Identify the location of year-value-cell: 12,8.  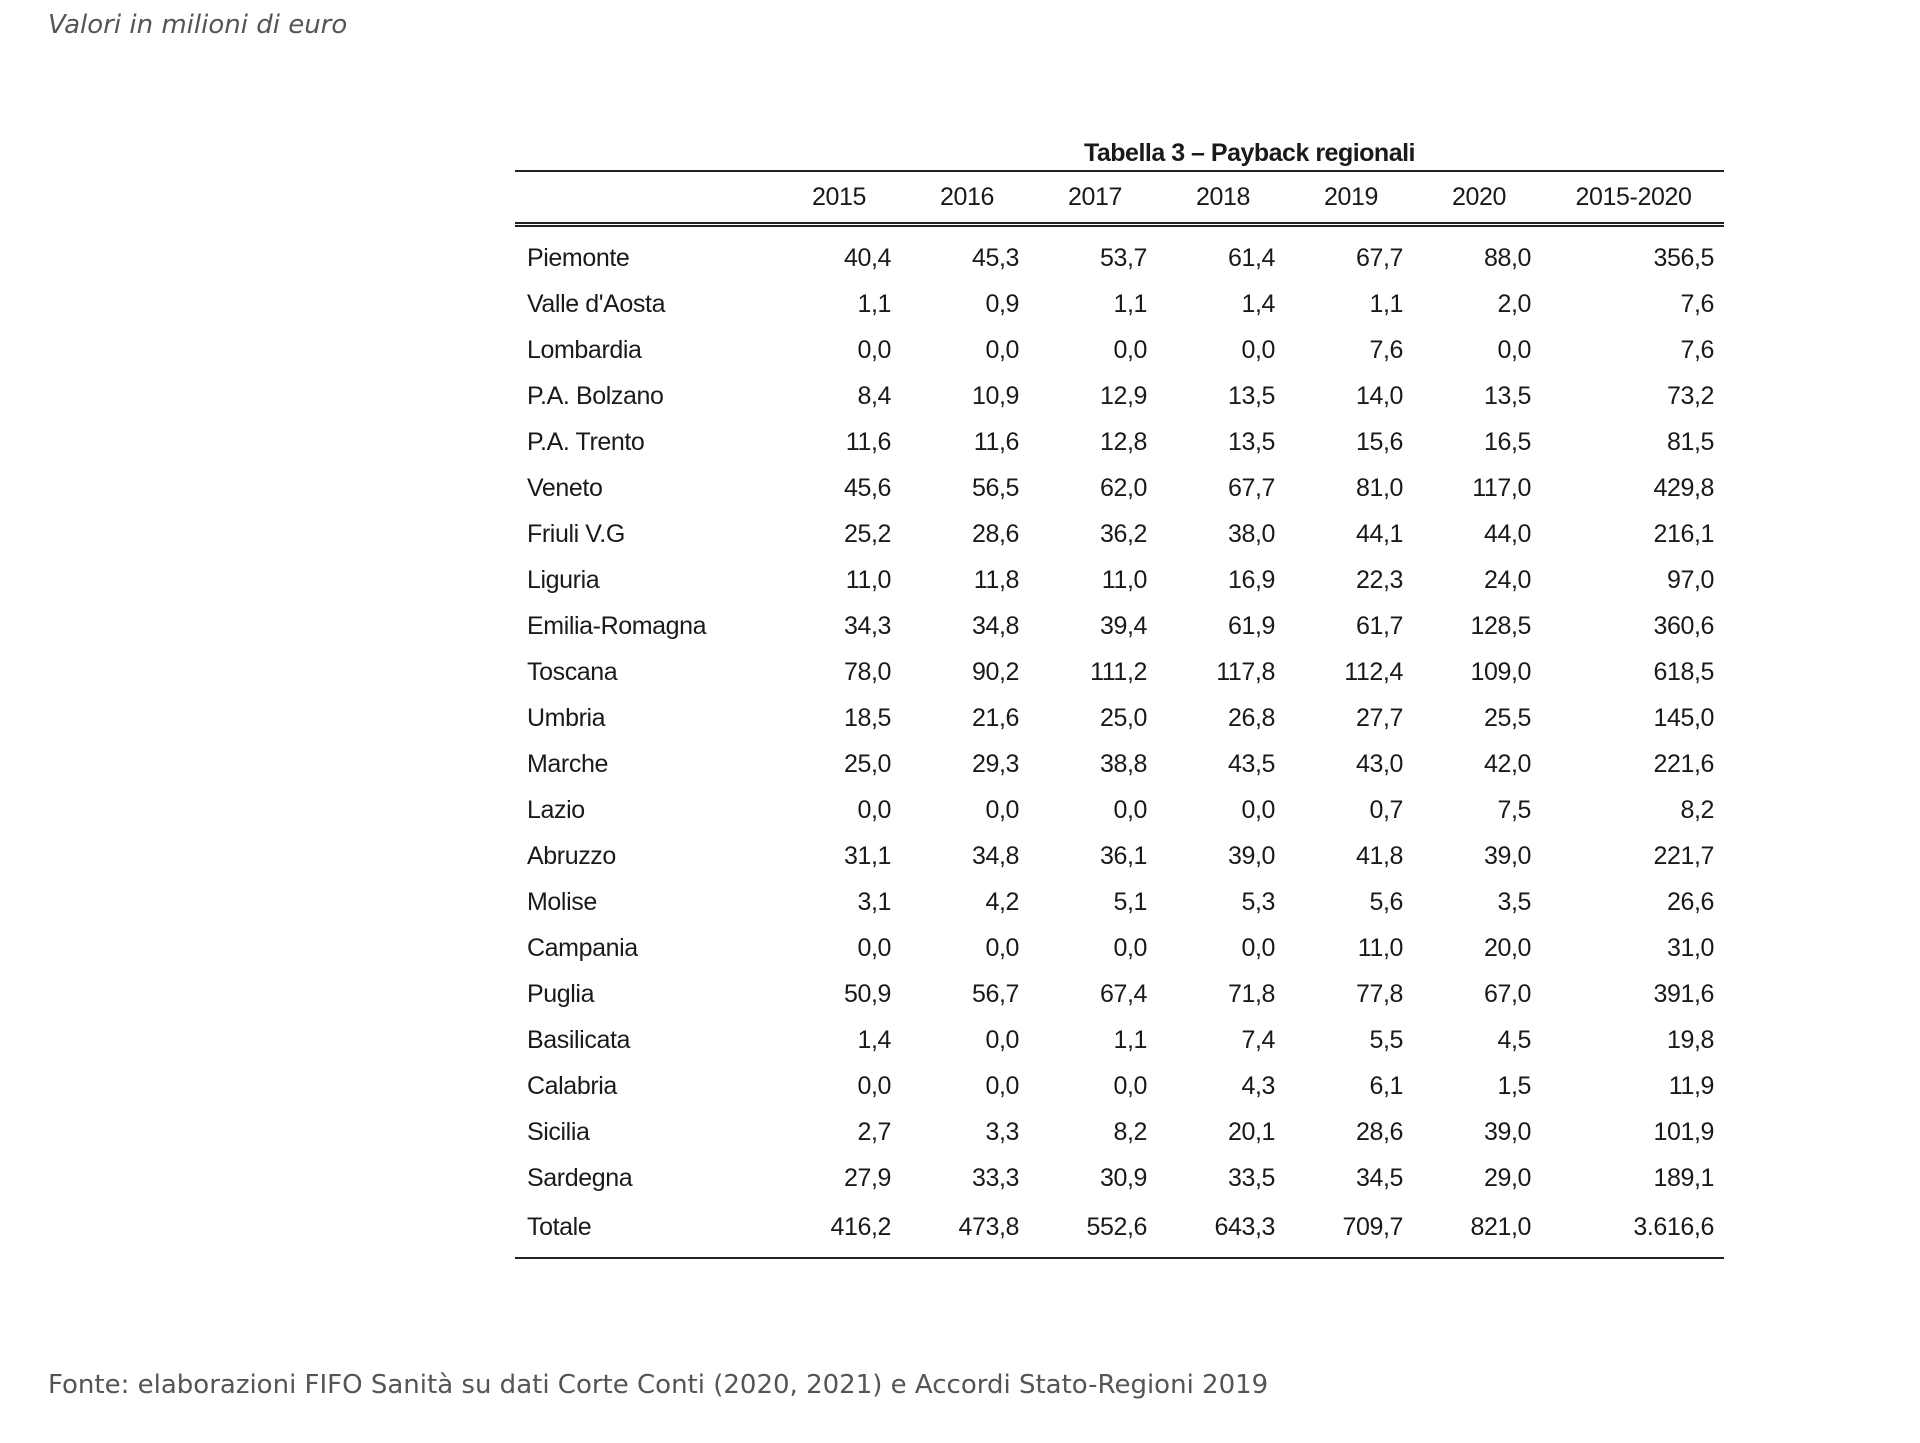
(1123, 441).